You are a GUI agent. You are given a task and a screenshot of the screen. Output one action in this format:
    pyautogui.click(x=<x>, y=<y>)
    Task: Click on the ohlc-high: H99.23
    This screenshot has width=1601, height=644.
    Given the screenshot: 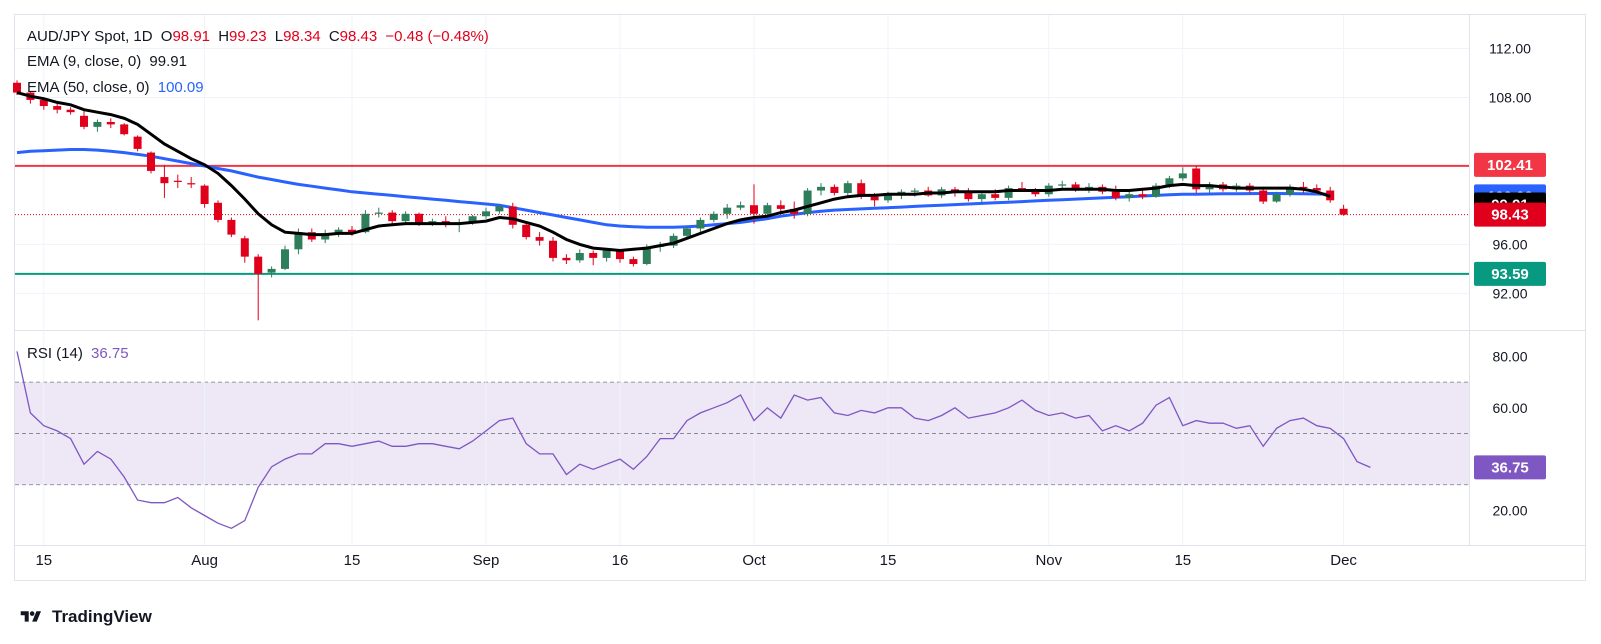 What is the action you would take?
    pyautogui.click(x=242, y=36)
    